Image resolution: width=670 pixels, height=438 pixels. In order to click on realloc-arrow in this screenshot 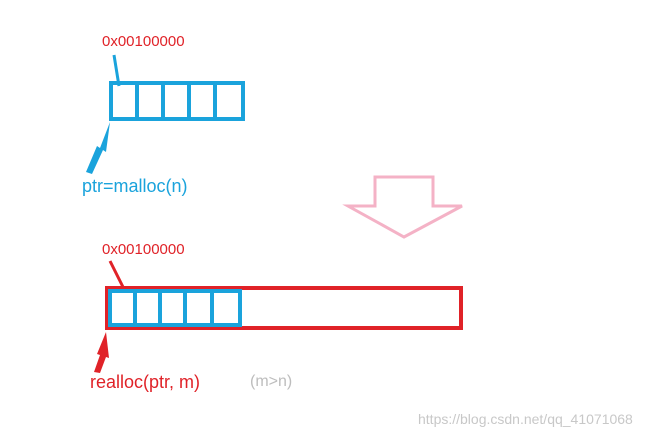, I will do `click(101, 352)`.